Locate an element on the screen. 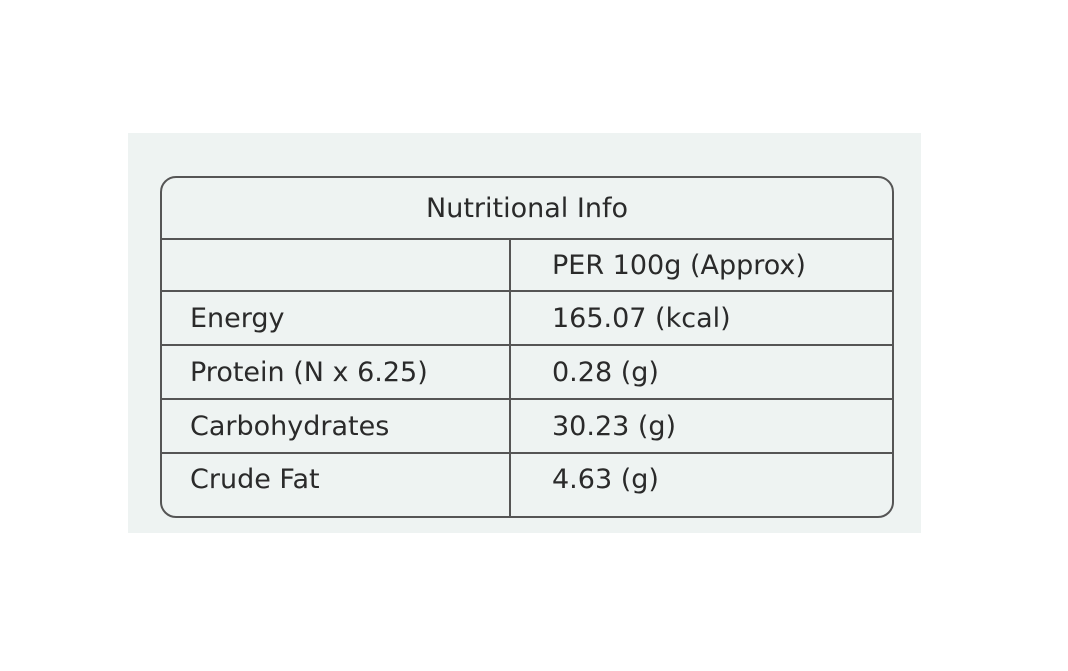 The width and height of the screenshot is (1068, 671). table-row: Crude Fat 4.63 (g) is located at coordinates (527, 485).